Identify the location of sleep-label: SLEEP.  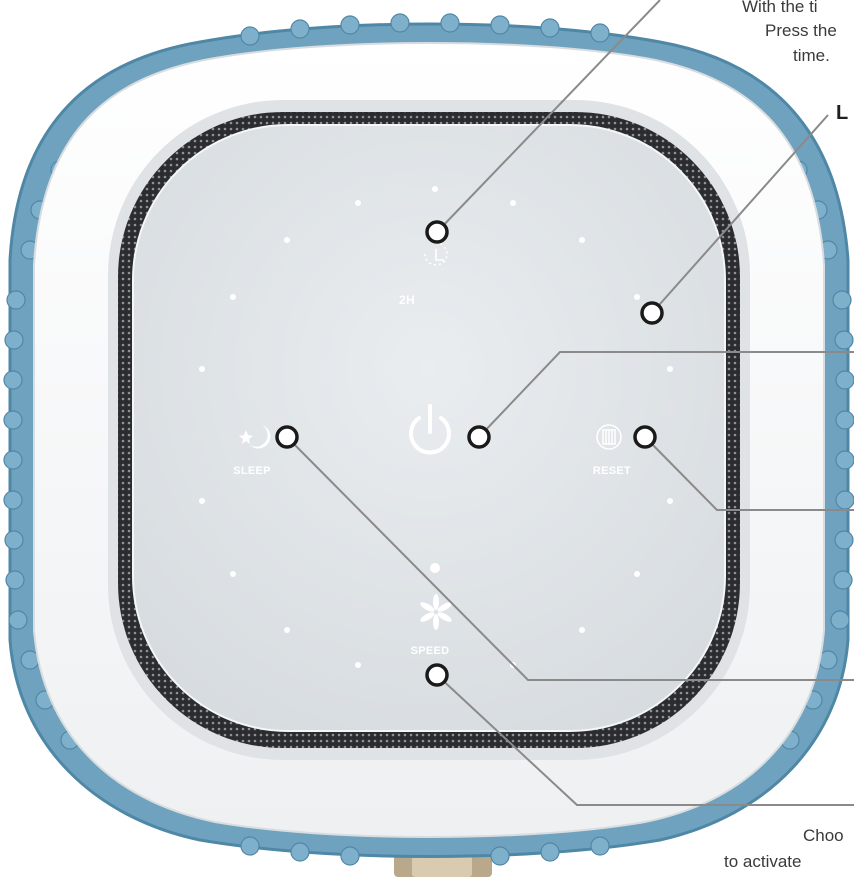
(252, 471).